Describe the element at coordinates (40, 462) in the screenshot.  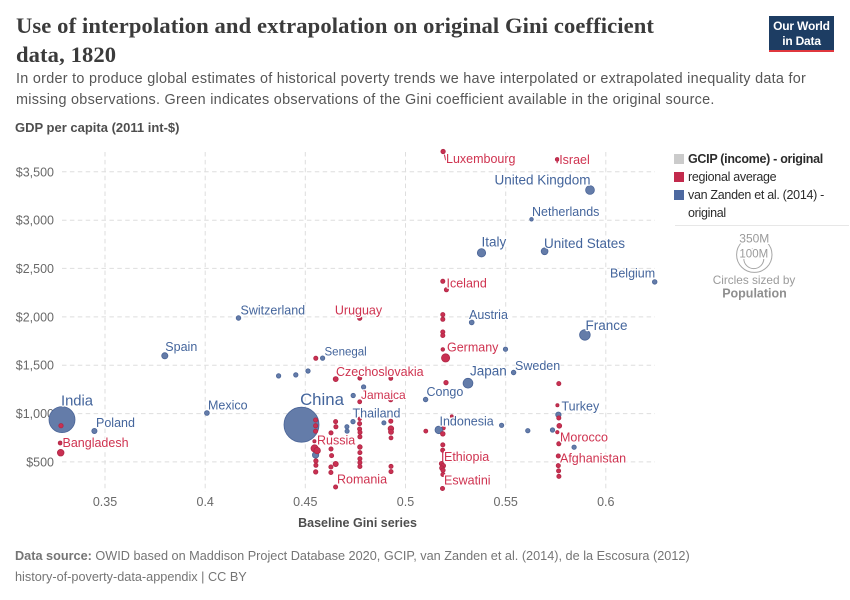
I see `svg-text: $500` at that location.